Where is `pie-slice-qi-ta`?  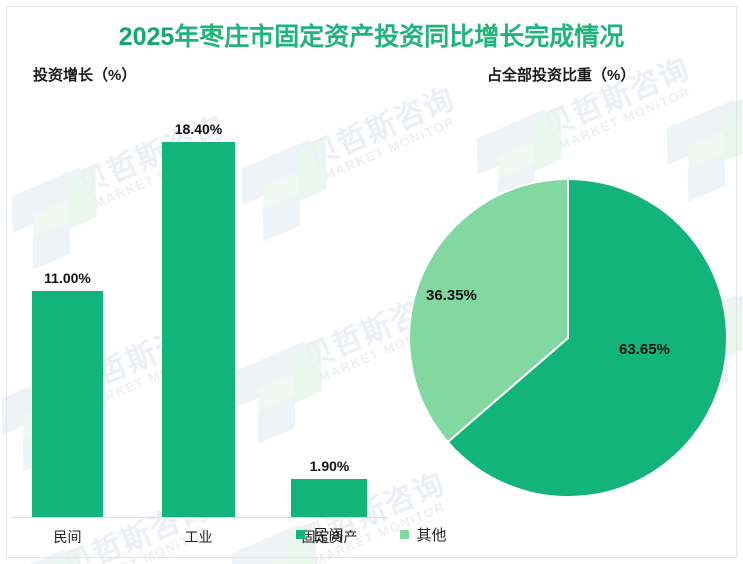 pie-slice-qi-ta is located at coordinates (488, 311).